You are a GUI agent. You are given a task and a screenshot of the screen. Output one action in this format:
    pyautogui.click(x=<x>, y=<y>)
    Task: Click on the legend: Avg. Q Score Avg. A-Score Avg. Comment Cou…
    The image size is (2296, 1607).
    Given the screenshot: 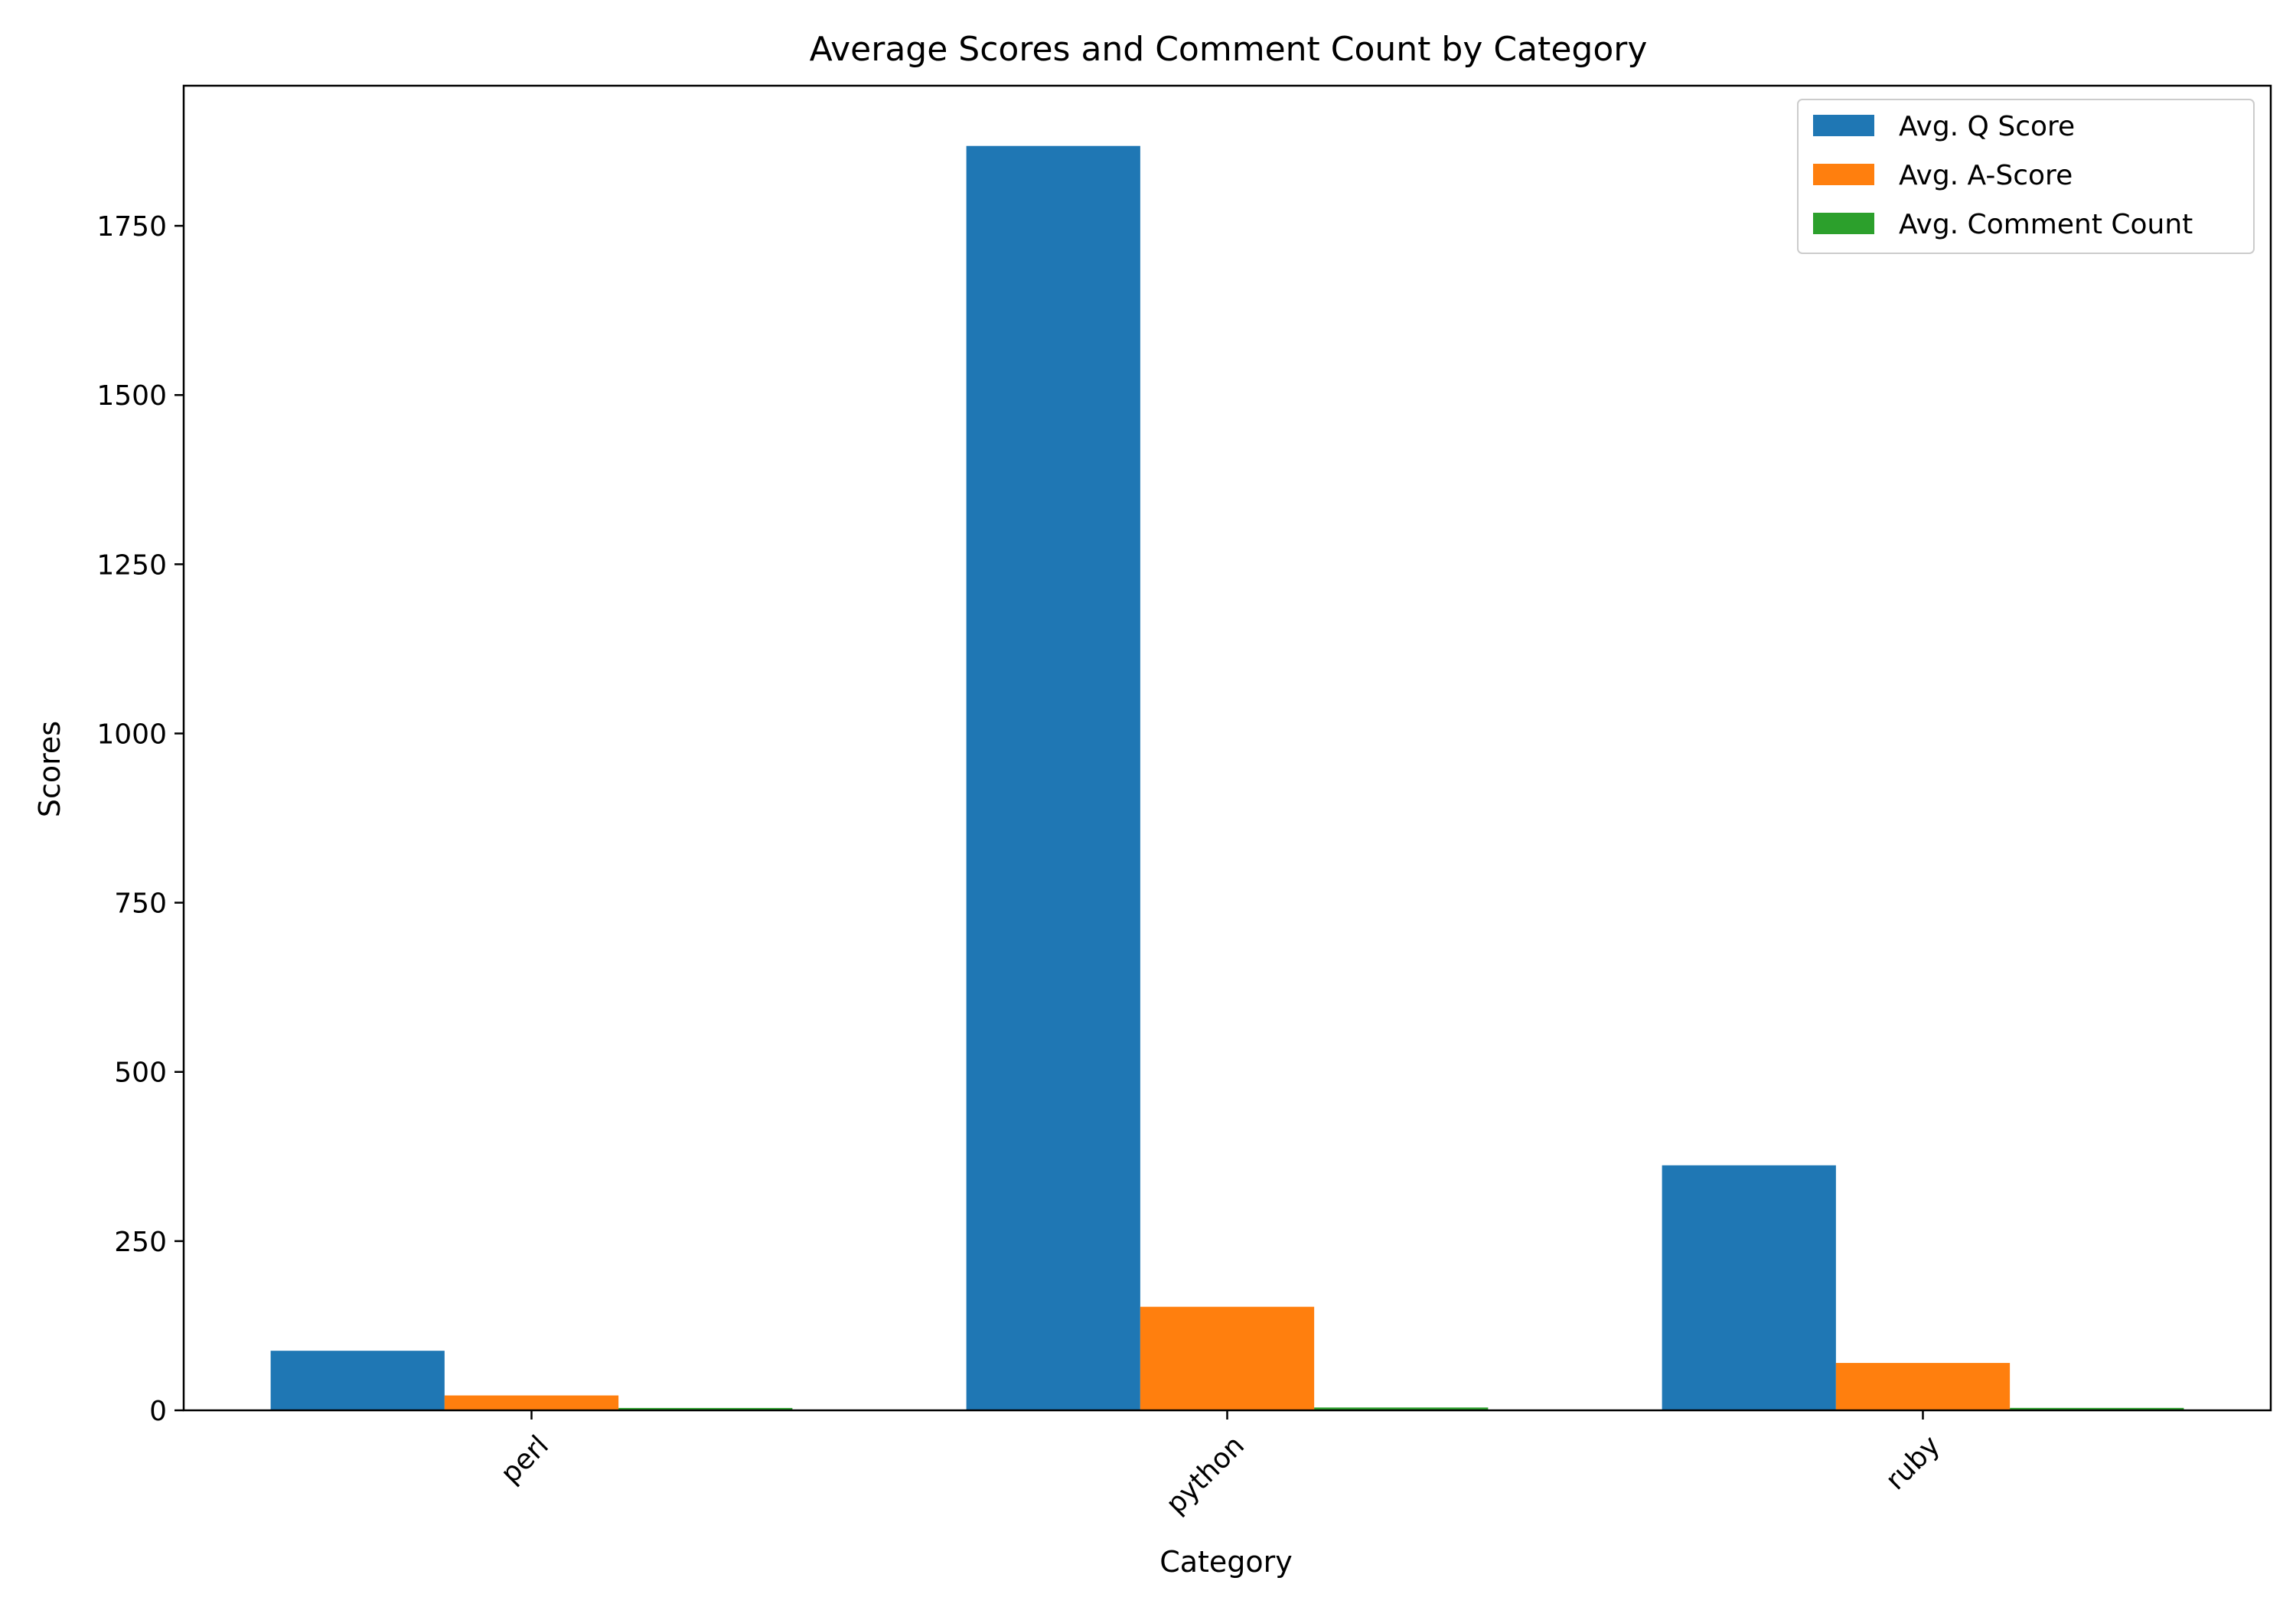 What is the action you would take?
    pyautogui.click(x=2026, y=176)
    